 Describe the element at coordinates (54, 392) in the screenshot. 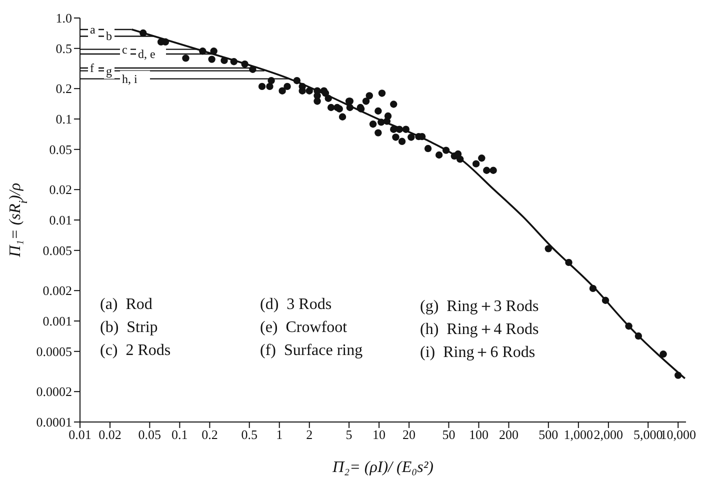

I see `y-tick-label: 0.0002` at that location.